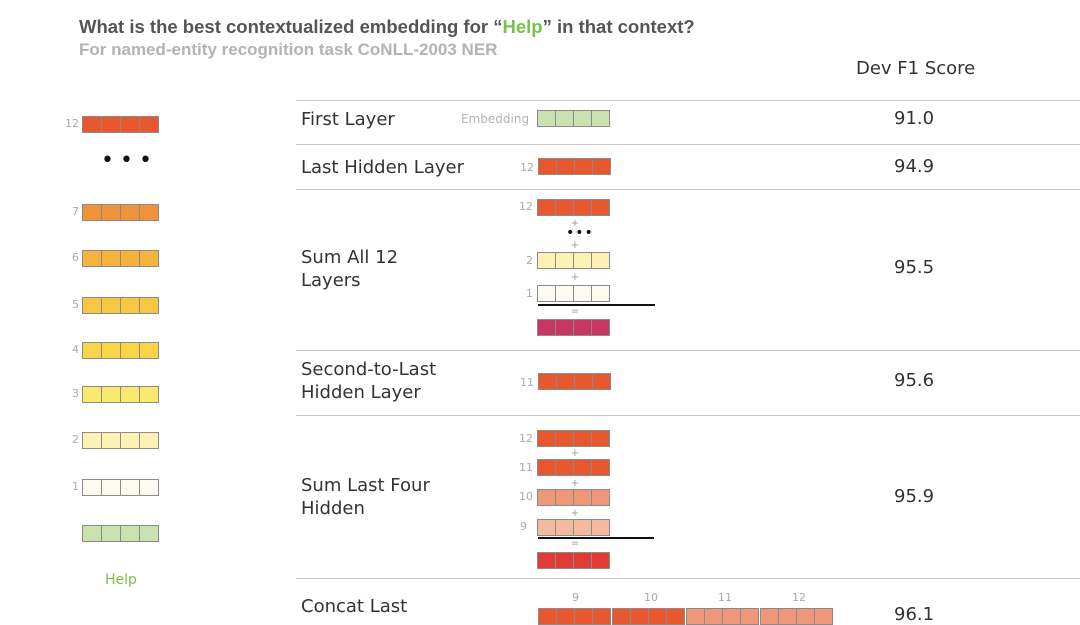  Describe the element at coordinates (75, 439) in the screenshot. I see `stack-layer-number: 2` at that location.